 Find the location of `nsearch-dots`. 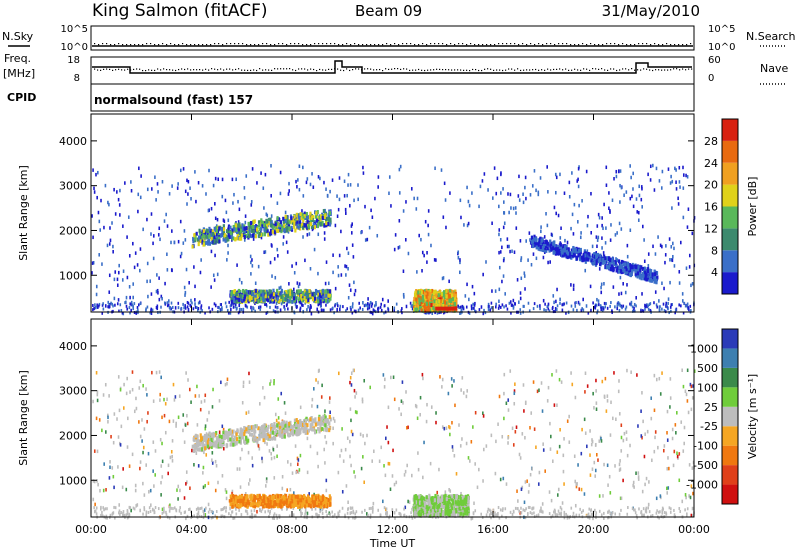

nsearch-dots is located at coordinates (393, 44).